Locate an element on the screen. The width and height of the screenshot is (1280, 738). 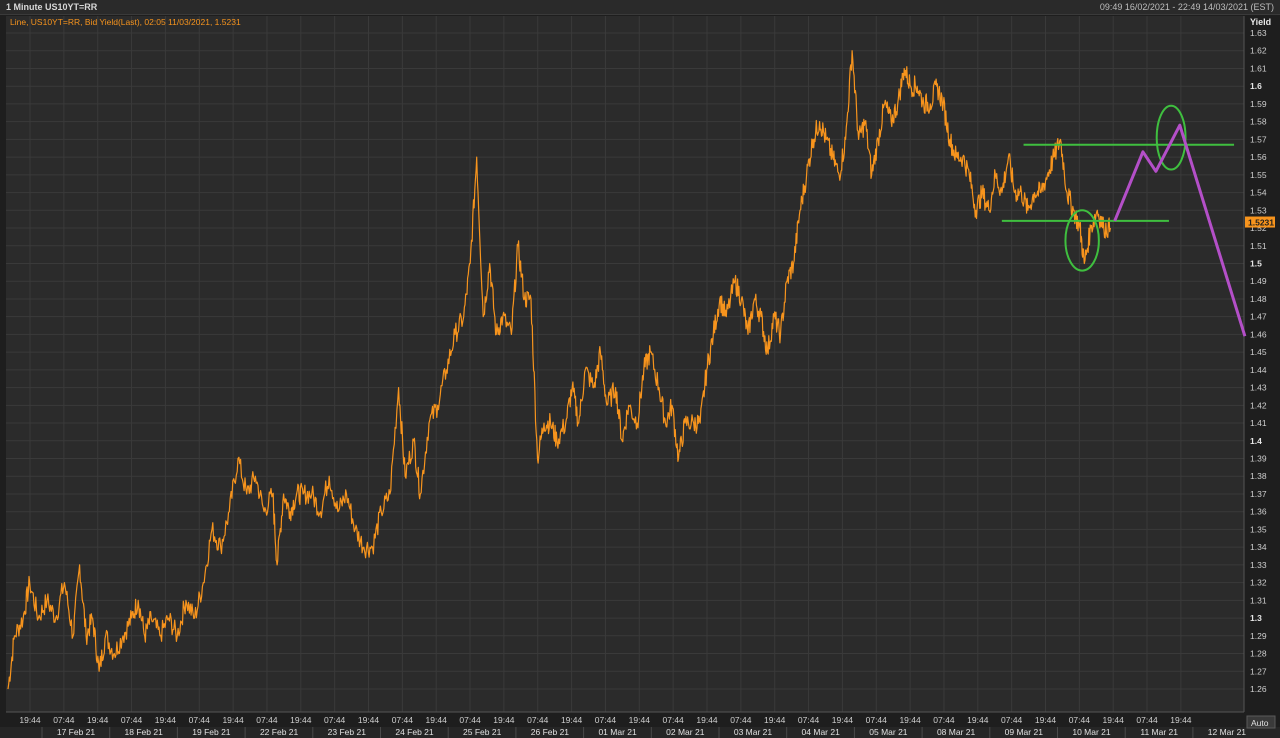
y-tick-label: 1.26 is located at coordinates (1258, 689).